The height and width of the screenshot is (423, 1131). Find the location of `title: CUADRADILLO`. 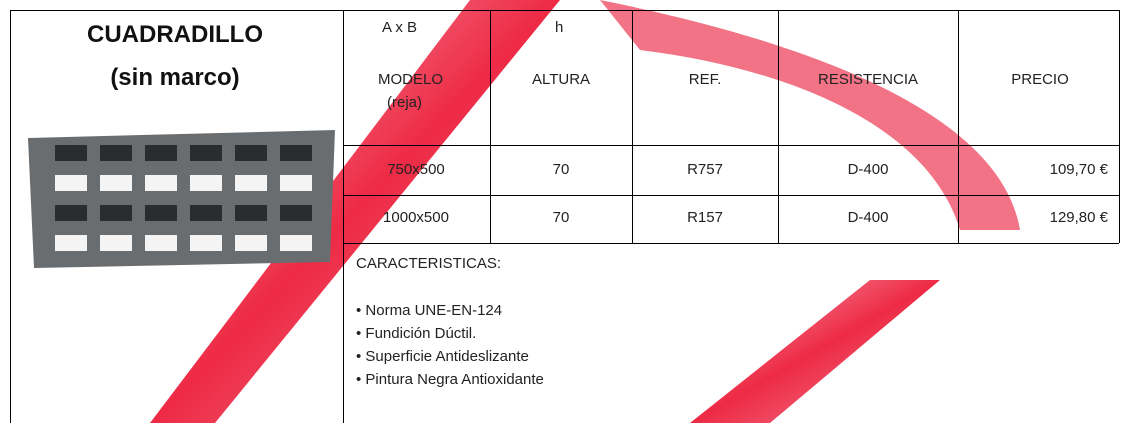

title: CUADRADILLO is located at coordinates (175, 34).